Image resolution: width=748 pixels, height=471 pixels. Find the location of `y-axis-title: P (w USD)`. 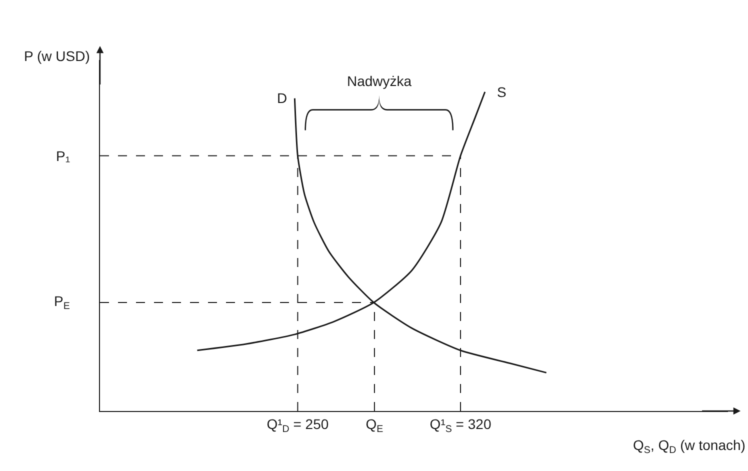

y-axis-title: P (w USD) is located at coordinates (57, 56).